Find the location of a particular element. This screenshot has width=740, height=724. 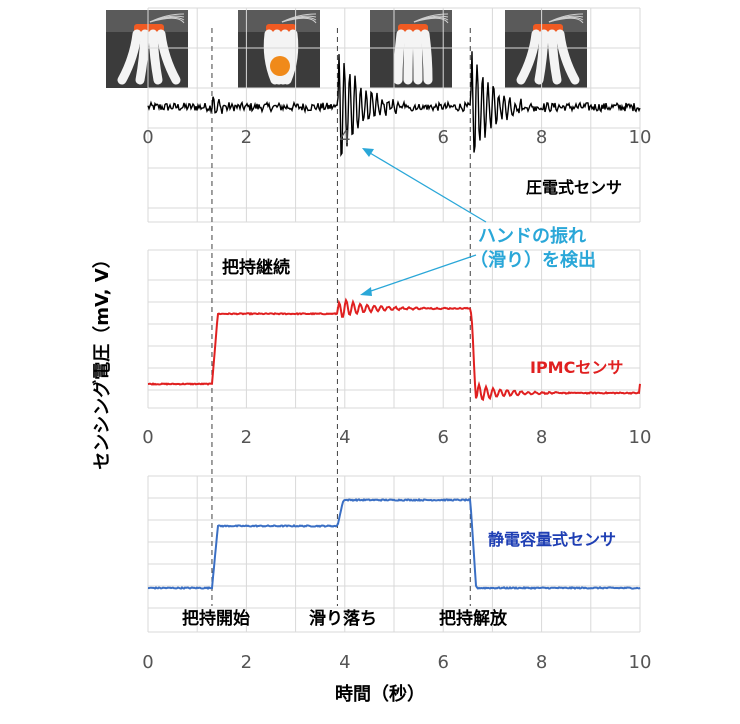

gripper-release-photo is located at coordinates (546, 49).